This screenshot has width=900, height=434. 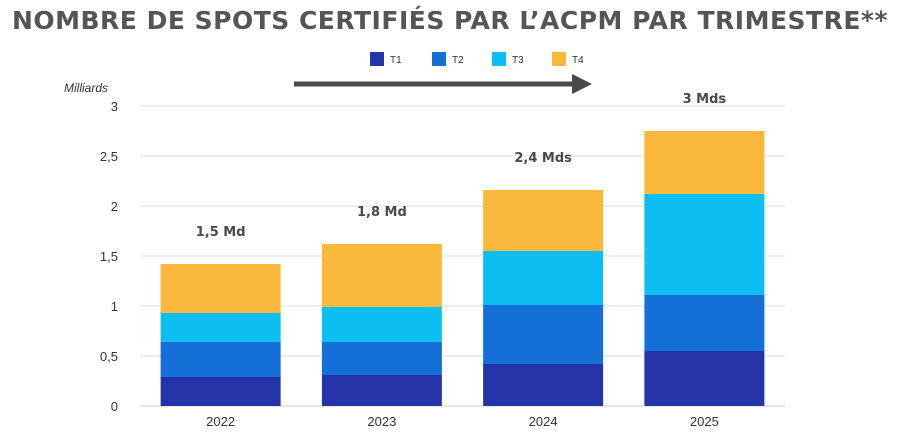 I want to click on y-tick-label: 3, so click(x=114, y=106).